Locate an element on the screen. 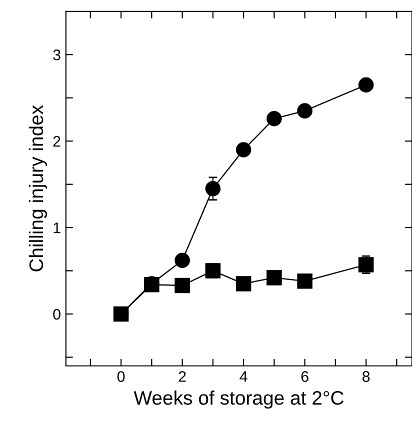  y-tick-label: 2 is located at coordinates (56, 141).